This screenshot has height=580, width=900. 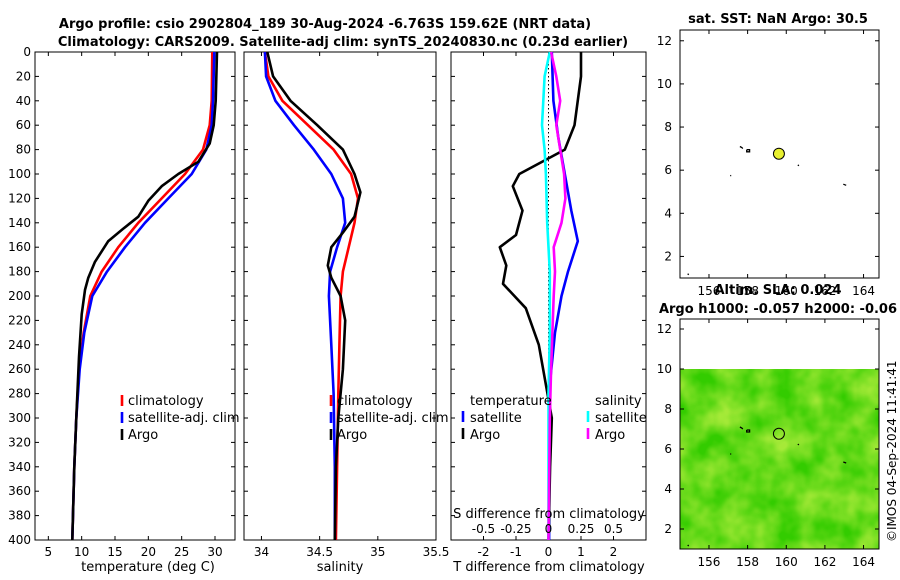 What do you see at coordinates (114, 552) in the screenshot?
I see `x-tick-label: 15` at bounding box center [114, 552].